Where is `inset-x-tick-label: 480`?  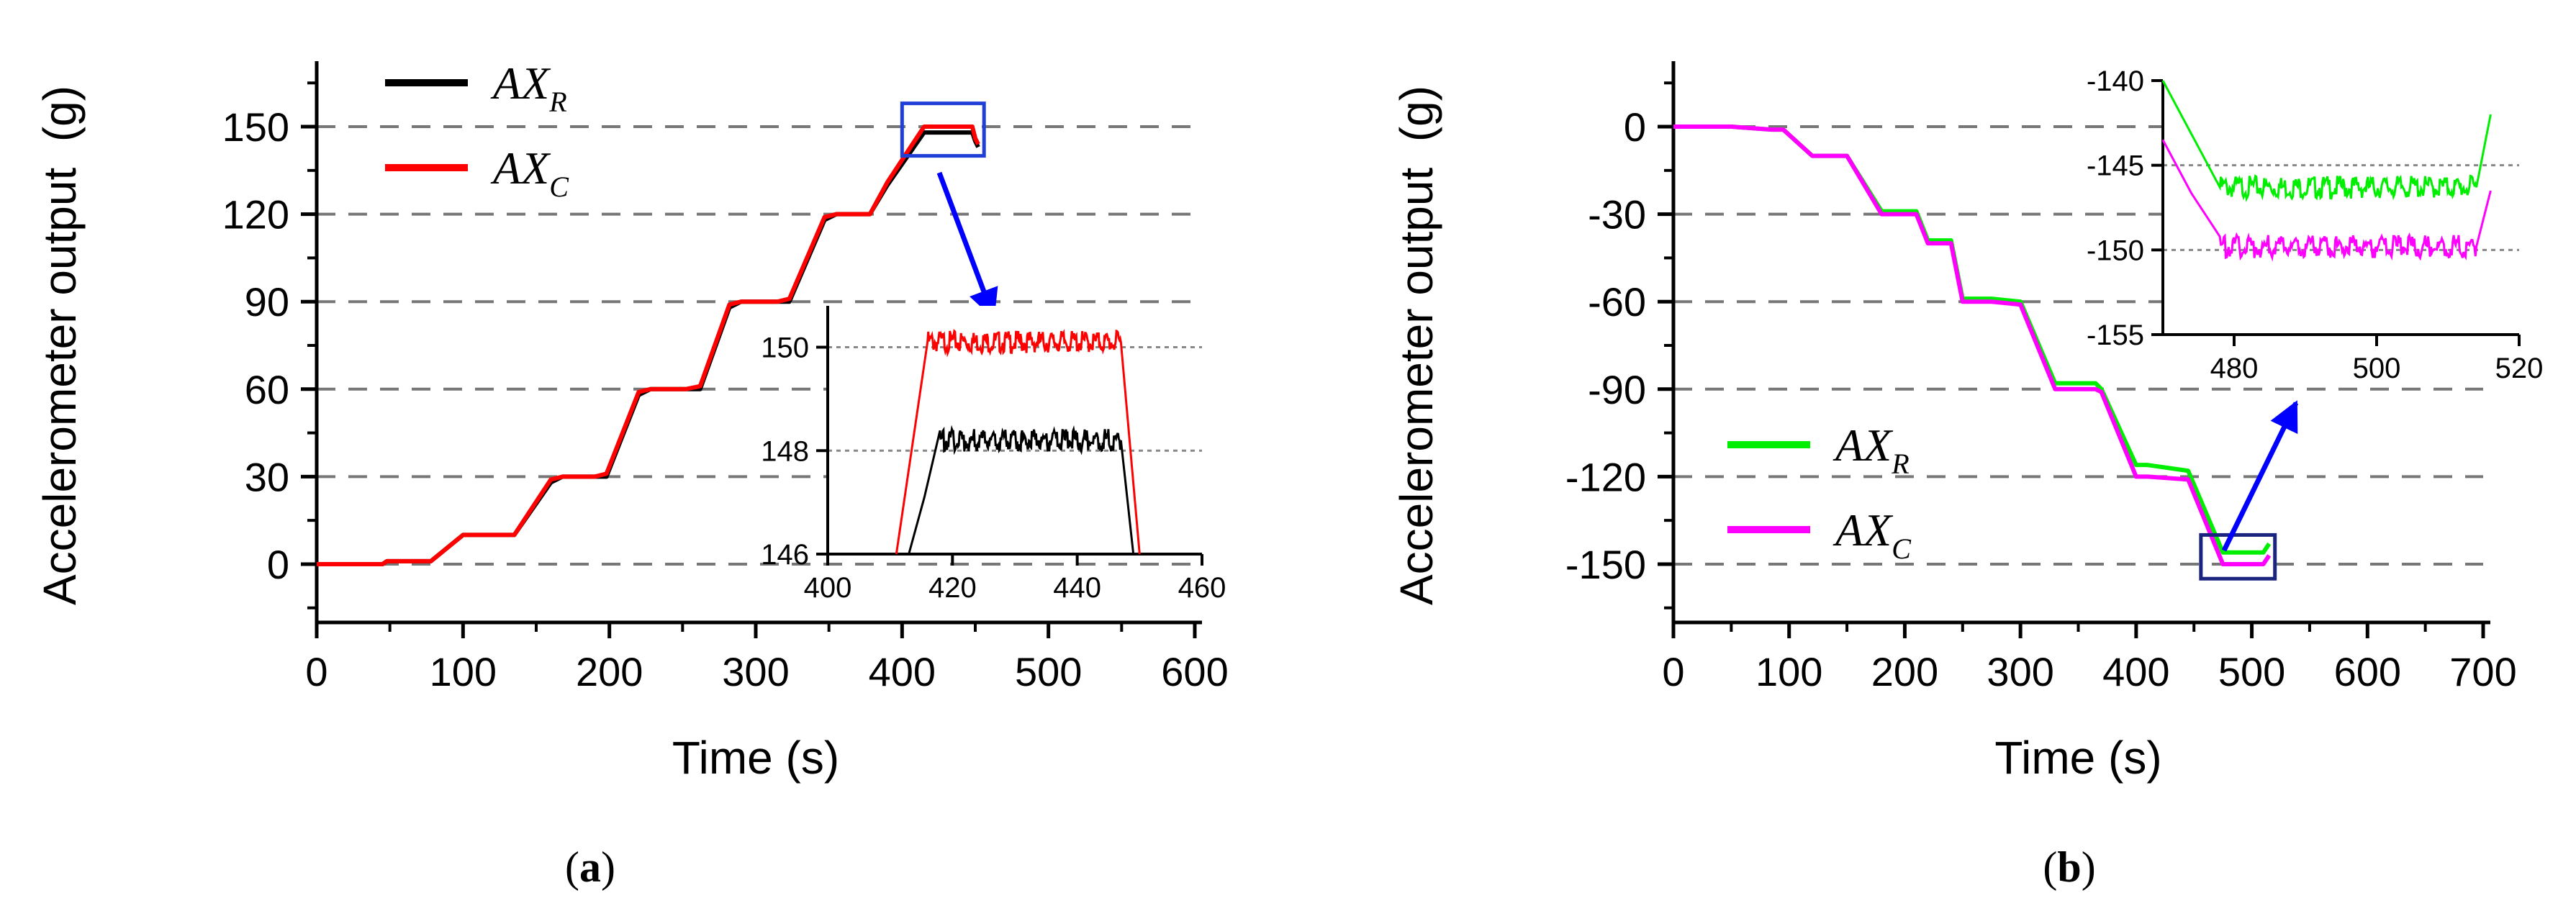 inset-x-tick-label: 480 is located at coordinates (2234, 368).